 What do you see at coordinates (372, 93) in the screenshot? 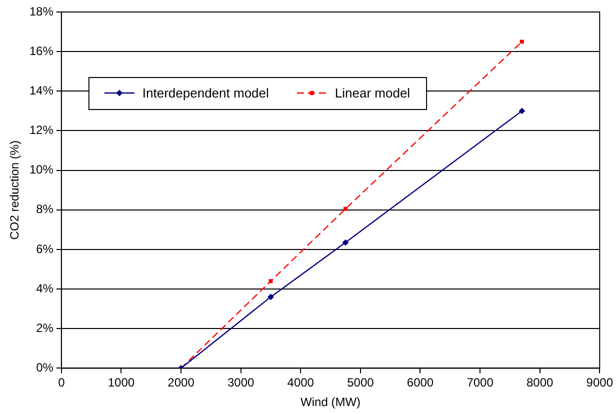
I see `legend-label: Linear model` at bounding box center [372, 93].